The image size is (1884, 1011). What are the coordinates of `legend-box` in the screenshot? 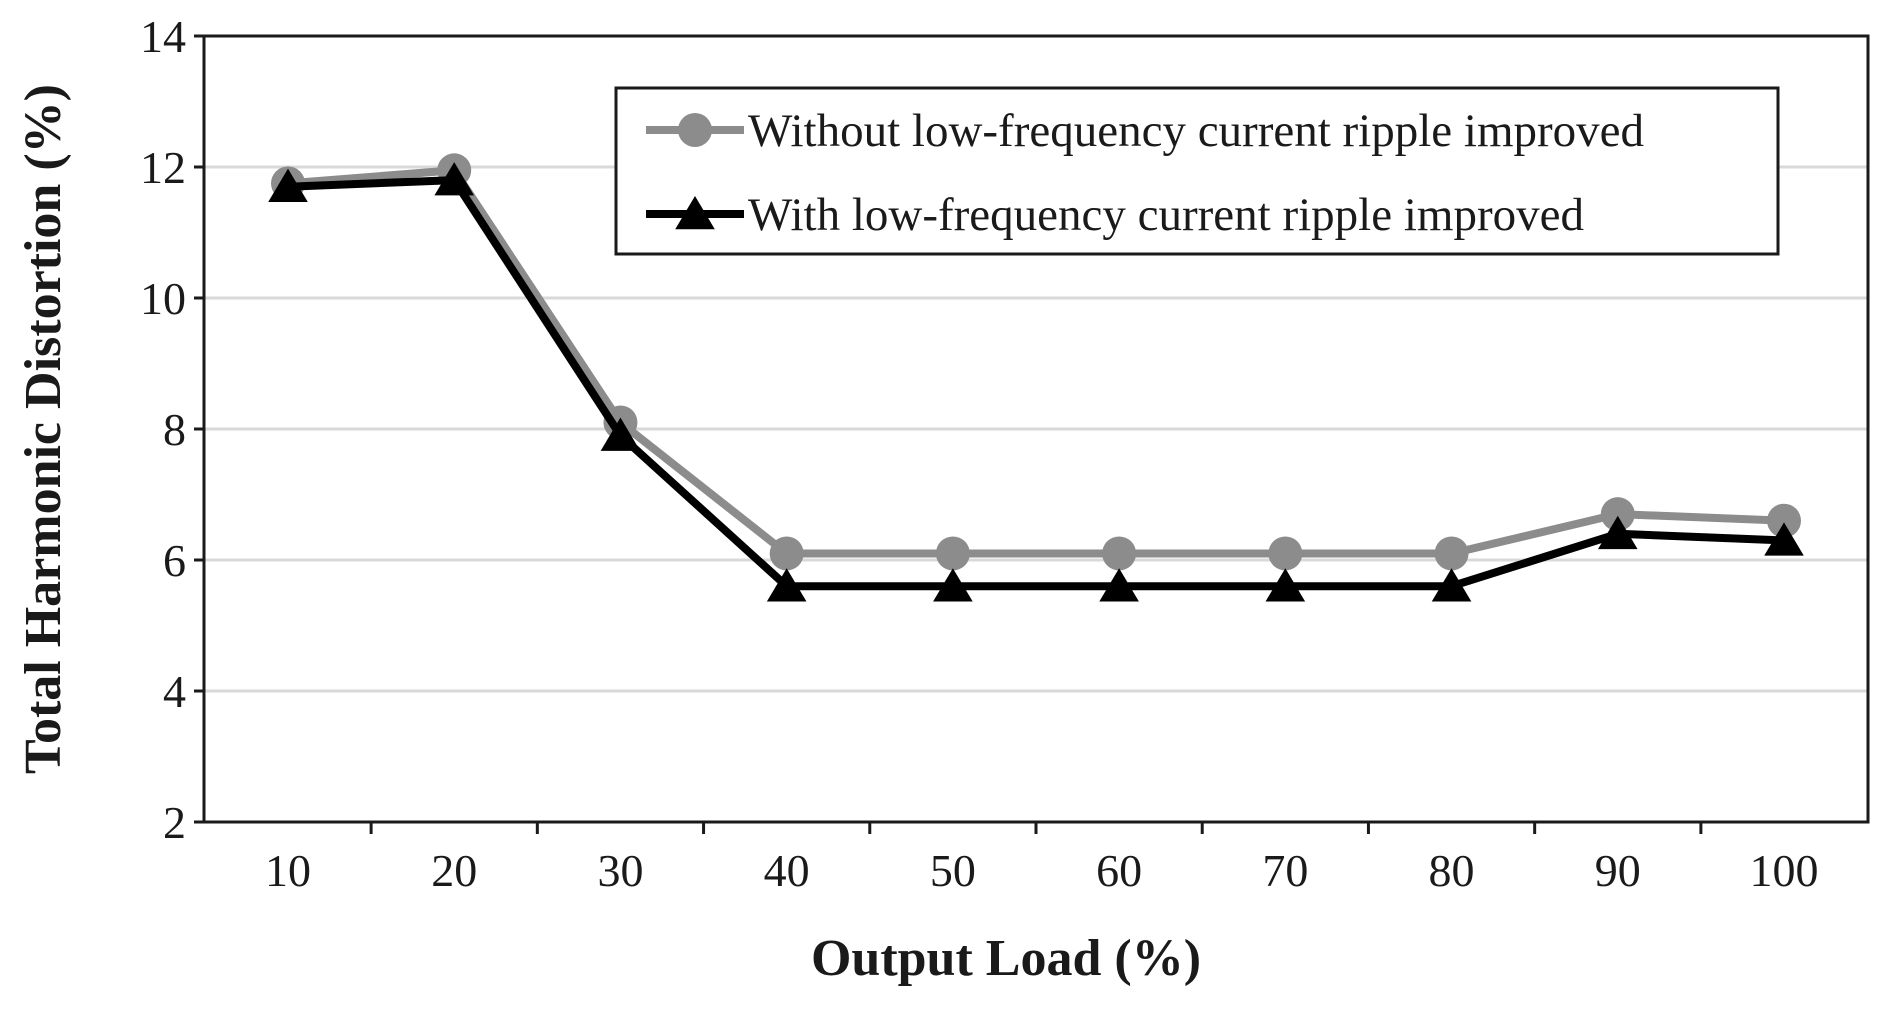 It's located at (1197, 171).